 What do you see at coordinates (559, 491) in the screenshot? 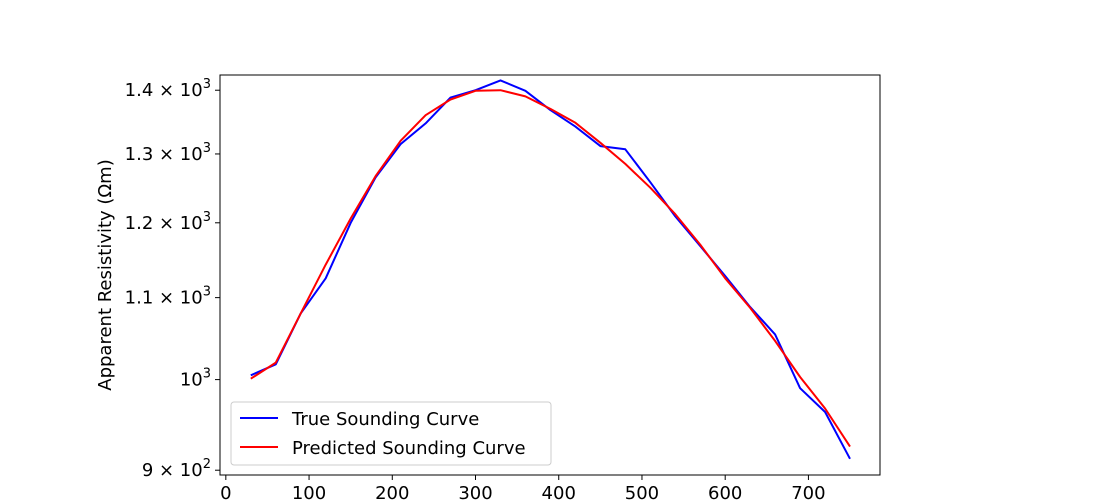
I see `x-tick-label: 400` at bounding box center [559, 491].